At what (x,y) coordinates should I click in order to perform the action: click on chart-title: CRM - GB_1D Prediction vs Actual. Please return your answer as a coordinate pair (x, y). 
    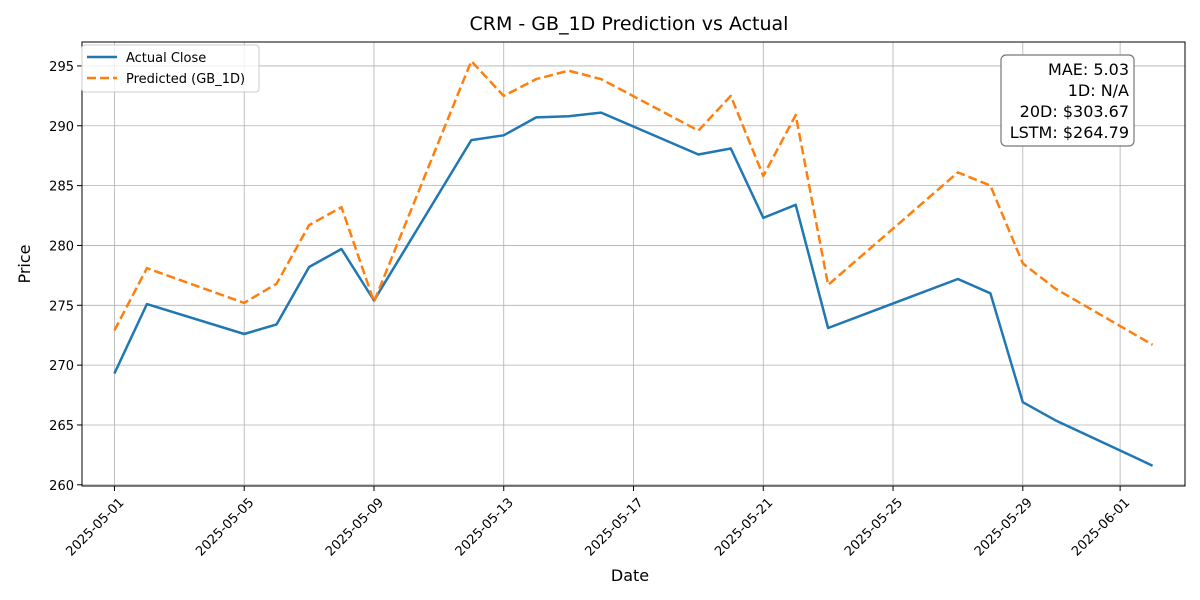
    Looking at the image, I should click on (629, 24).